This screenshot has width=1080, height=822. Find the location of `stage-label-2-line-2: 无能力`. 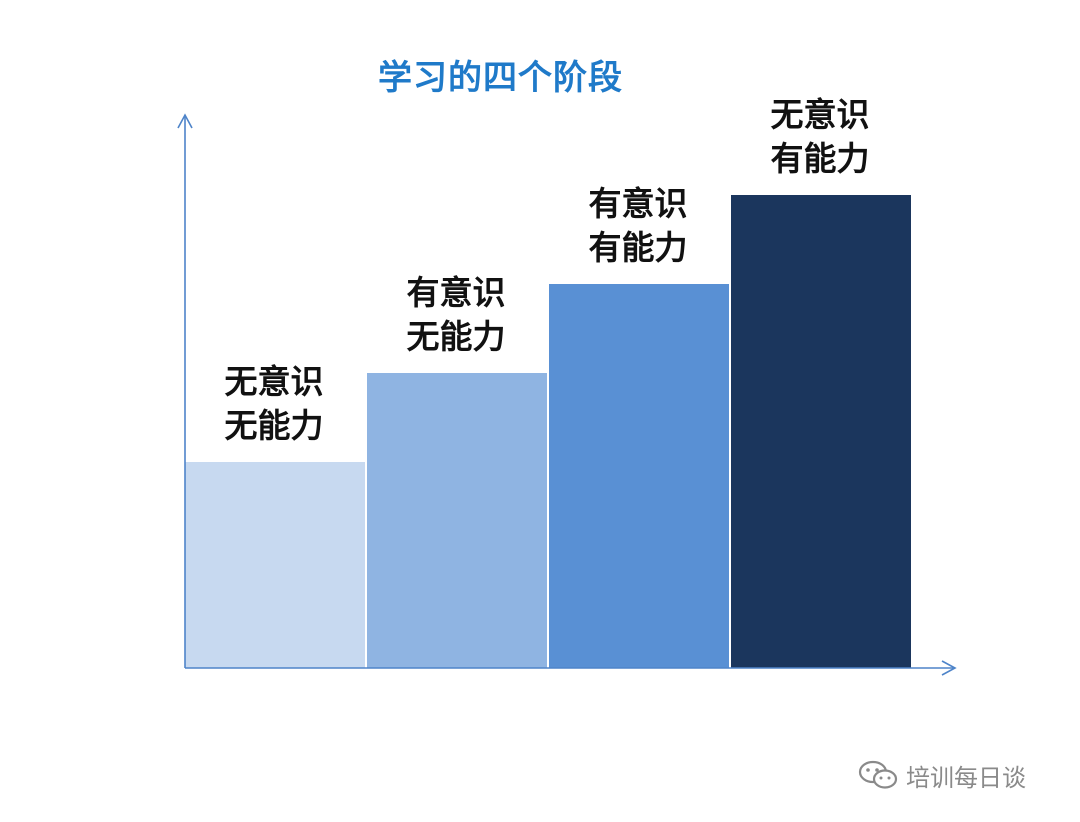

stage-label-2-line-2: 无能力 is located at coordinates (456, 336).